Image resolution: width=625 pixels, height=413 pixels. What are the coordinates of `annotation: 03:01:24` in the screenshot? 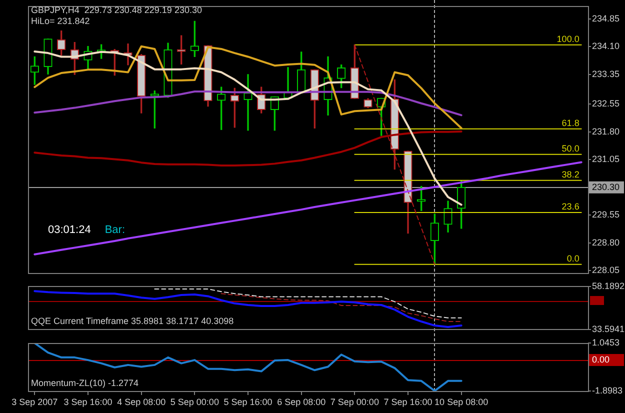 It's located at (69, 230).